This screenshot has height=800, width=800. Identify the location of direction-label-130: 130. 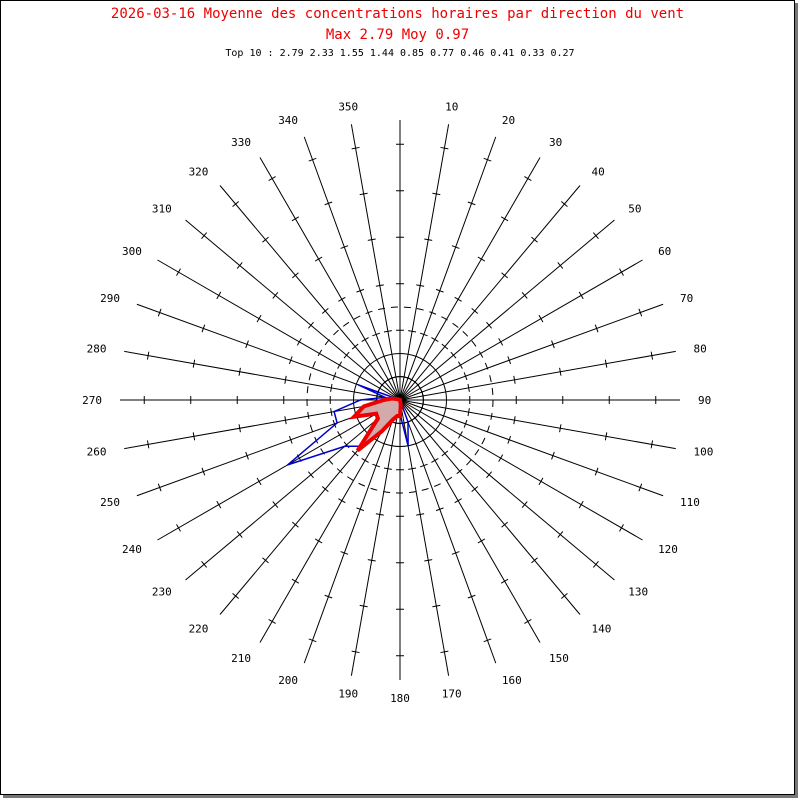
(638, 592).